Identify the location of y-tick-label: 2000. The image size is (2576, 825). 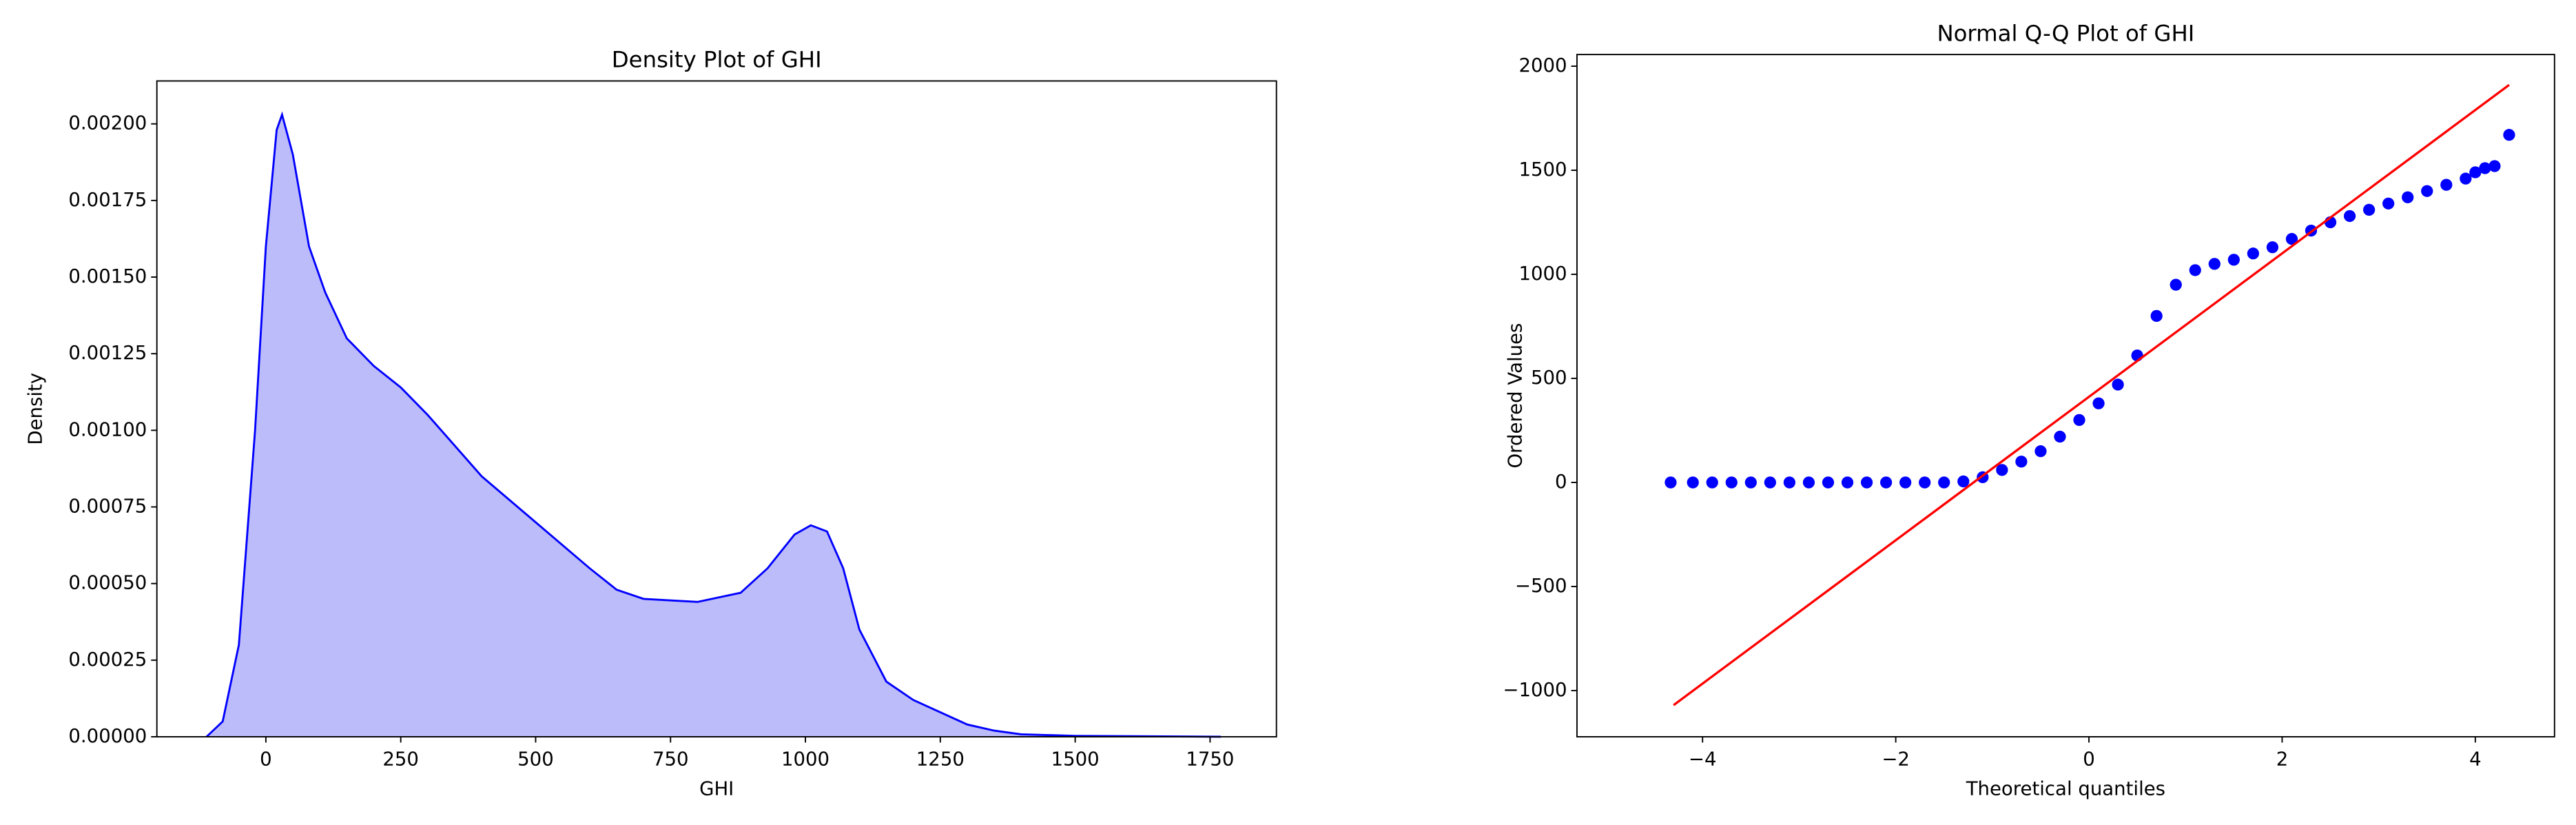
(1543, 65).